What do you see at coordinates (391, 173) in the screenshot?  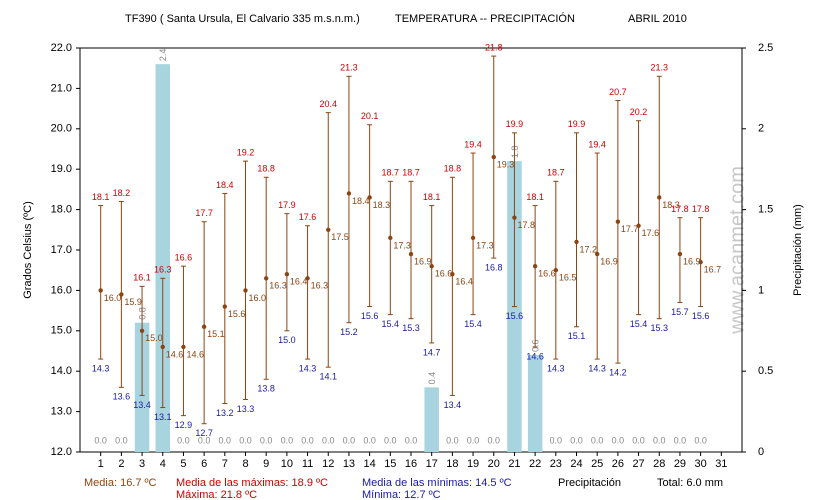 I see `max-label: 18.7` at bounding box center [391, 173].